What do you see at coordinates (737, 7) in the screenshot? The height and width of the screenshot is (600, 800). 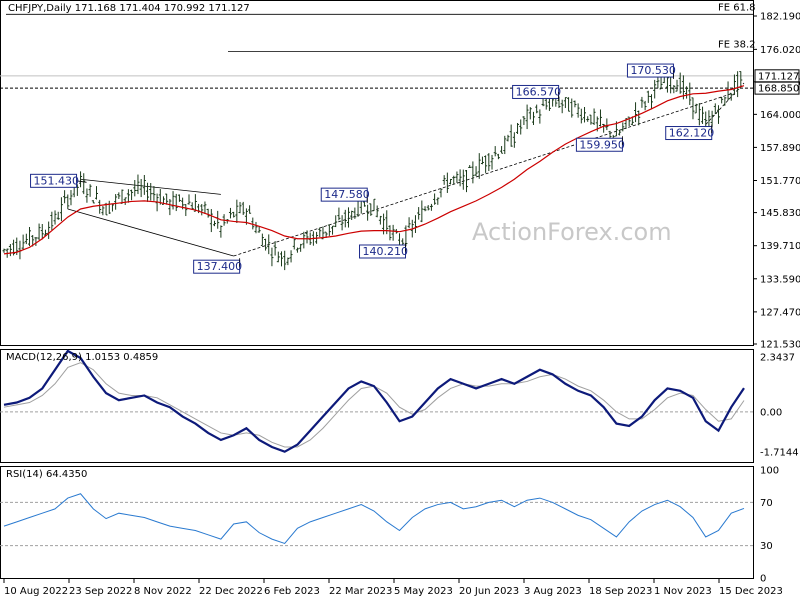 I see `fib-label: FE 61.8` at bounding box center [737, 7].